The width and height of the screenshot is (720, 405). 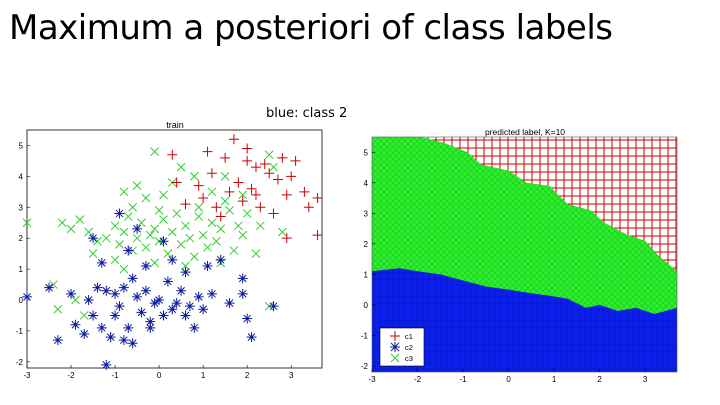 I want to click on predicted-xtick-label: 3, so click(x=645, y=379).